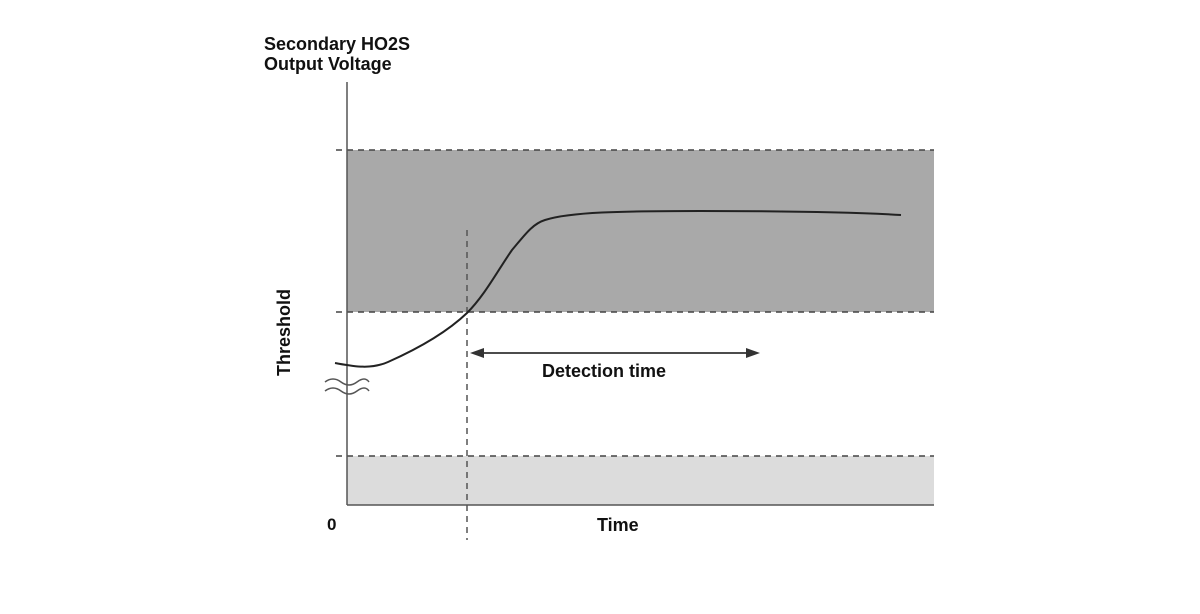 Image resolution: width=1200 pixels, height=614 pixels. I want to click on origin-label: 0, so click(332, 524).